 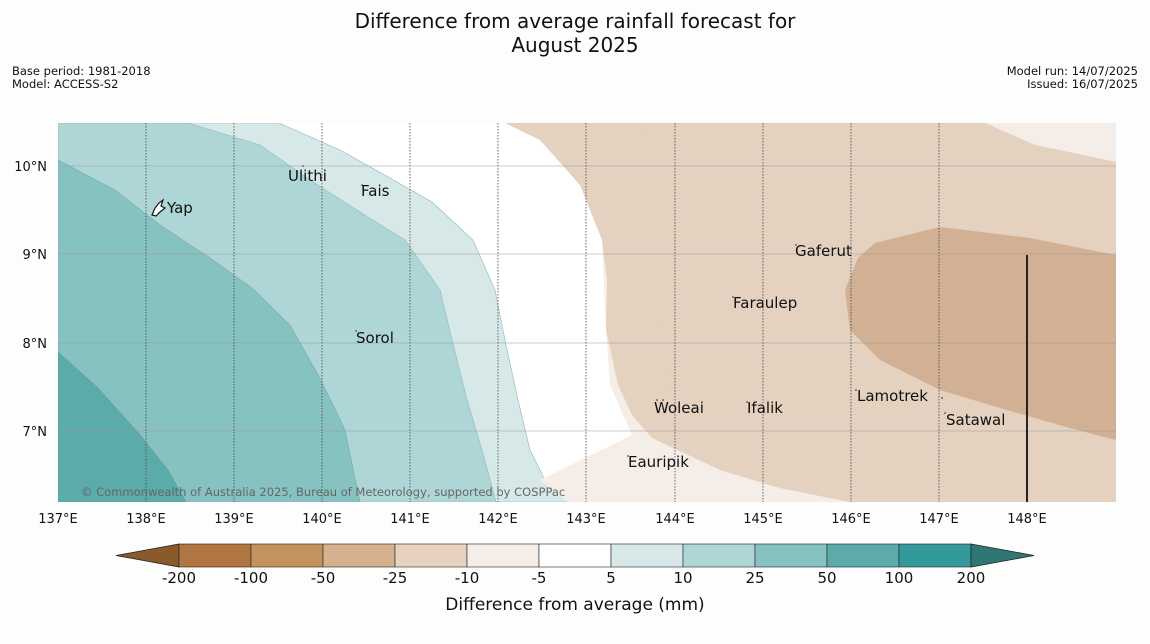 I want to click on colorbar-tick-label: -200, so click(x=179, y=578).